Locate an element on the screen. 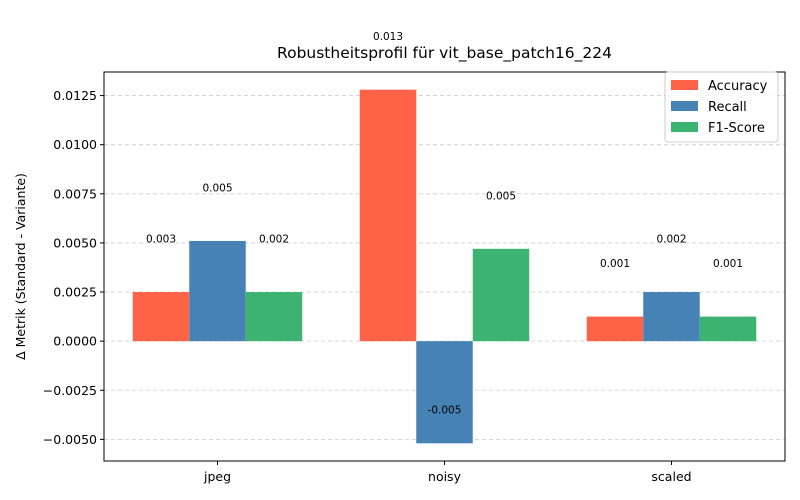 The height and width of the screenshot is (500, 800). data-label: 0.013 is located at coordinates (388, 37).